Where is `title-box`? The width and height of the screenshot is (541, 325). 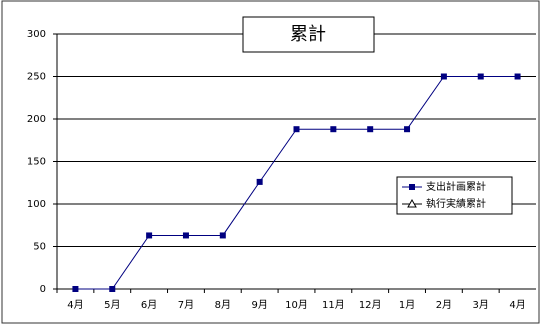 title-box is located at coordinates (308, 34).